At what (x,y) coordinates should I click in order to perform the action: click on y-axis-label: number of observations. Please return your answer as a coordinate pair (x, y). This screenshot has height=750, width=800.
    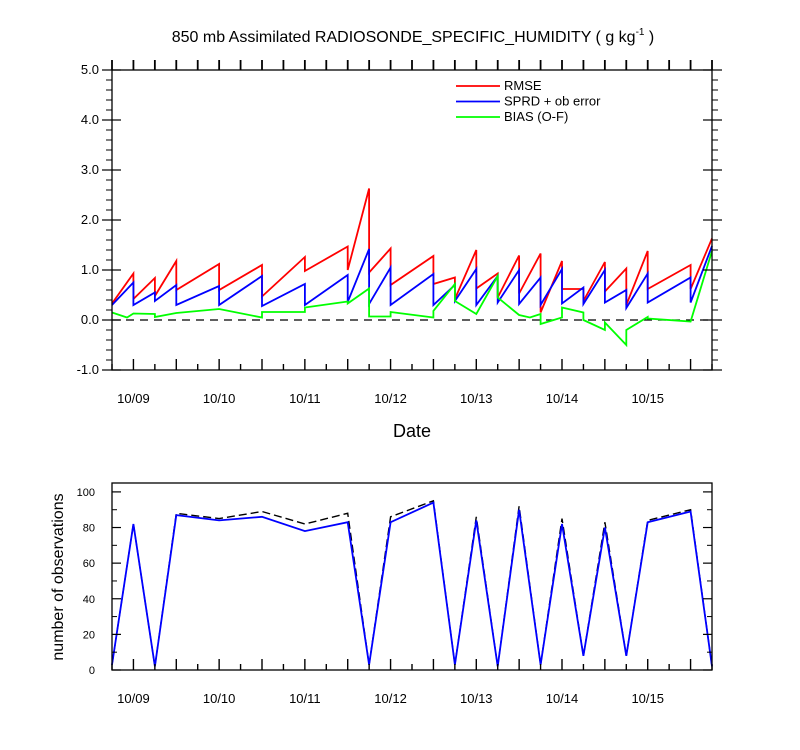
    Looking at the image, I should click on (58, 576).